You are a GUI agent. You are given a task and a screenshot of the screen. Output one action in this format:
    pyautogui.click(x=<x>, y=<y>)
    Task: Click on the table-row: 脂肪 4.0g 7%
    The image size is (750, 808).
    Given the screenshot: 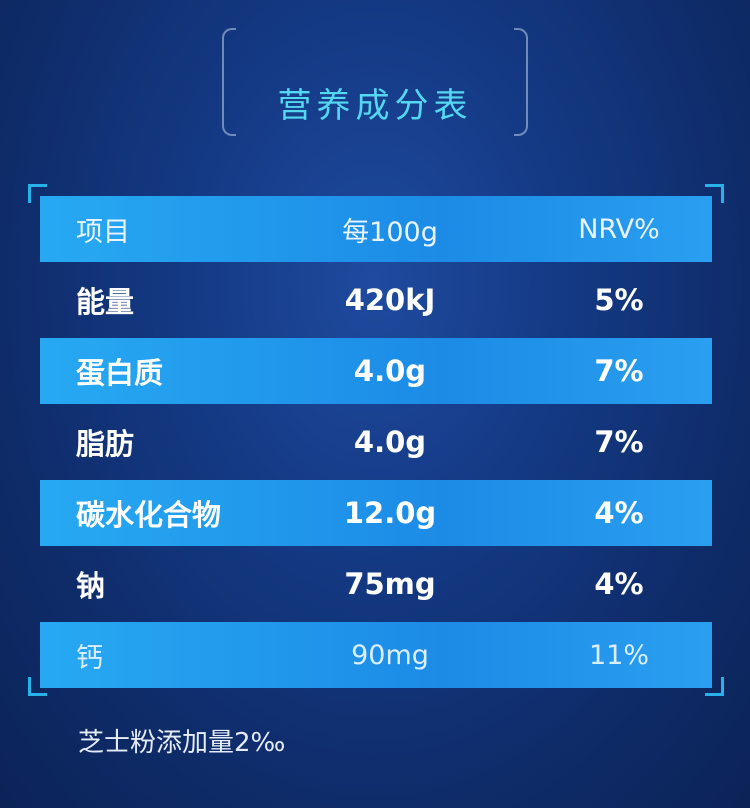 What is the action you would take?
    pyautogui.click(x=376, y=442)
    